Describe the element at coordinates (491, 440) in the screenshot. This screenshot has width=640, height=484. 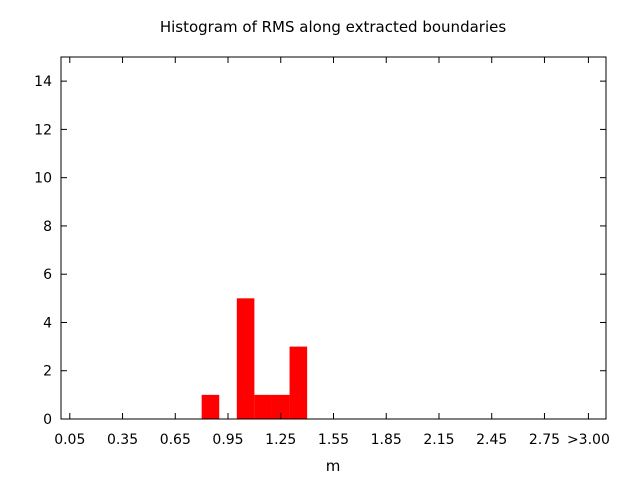
I see `x-tick-label: 2.45` at that location.